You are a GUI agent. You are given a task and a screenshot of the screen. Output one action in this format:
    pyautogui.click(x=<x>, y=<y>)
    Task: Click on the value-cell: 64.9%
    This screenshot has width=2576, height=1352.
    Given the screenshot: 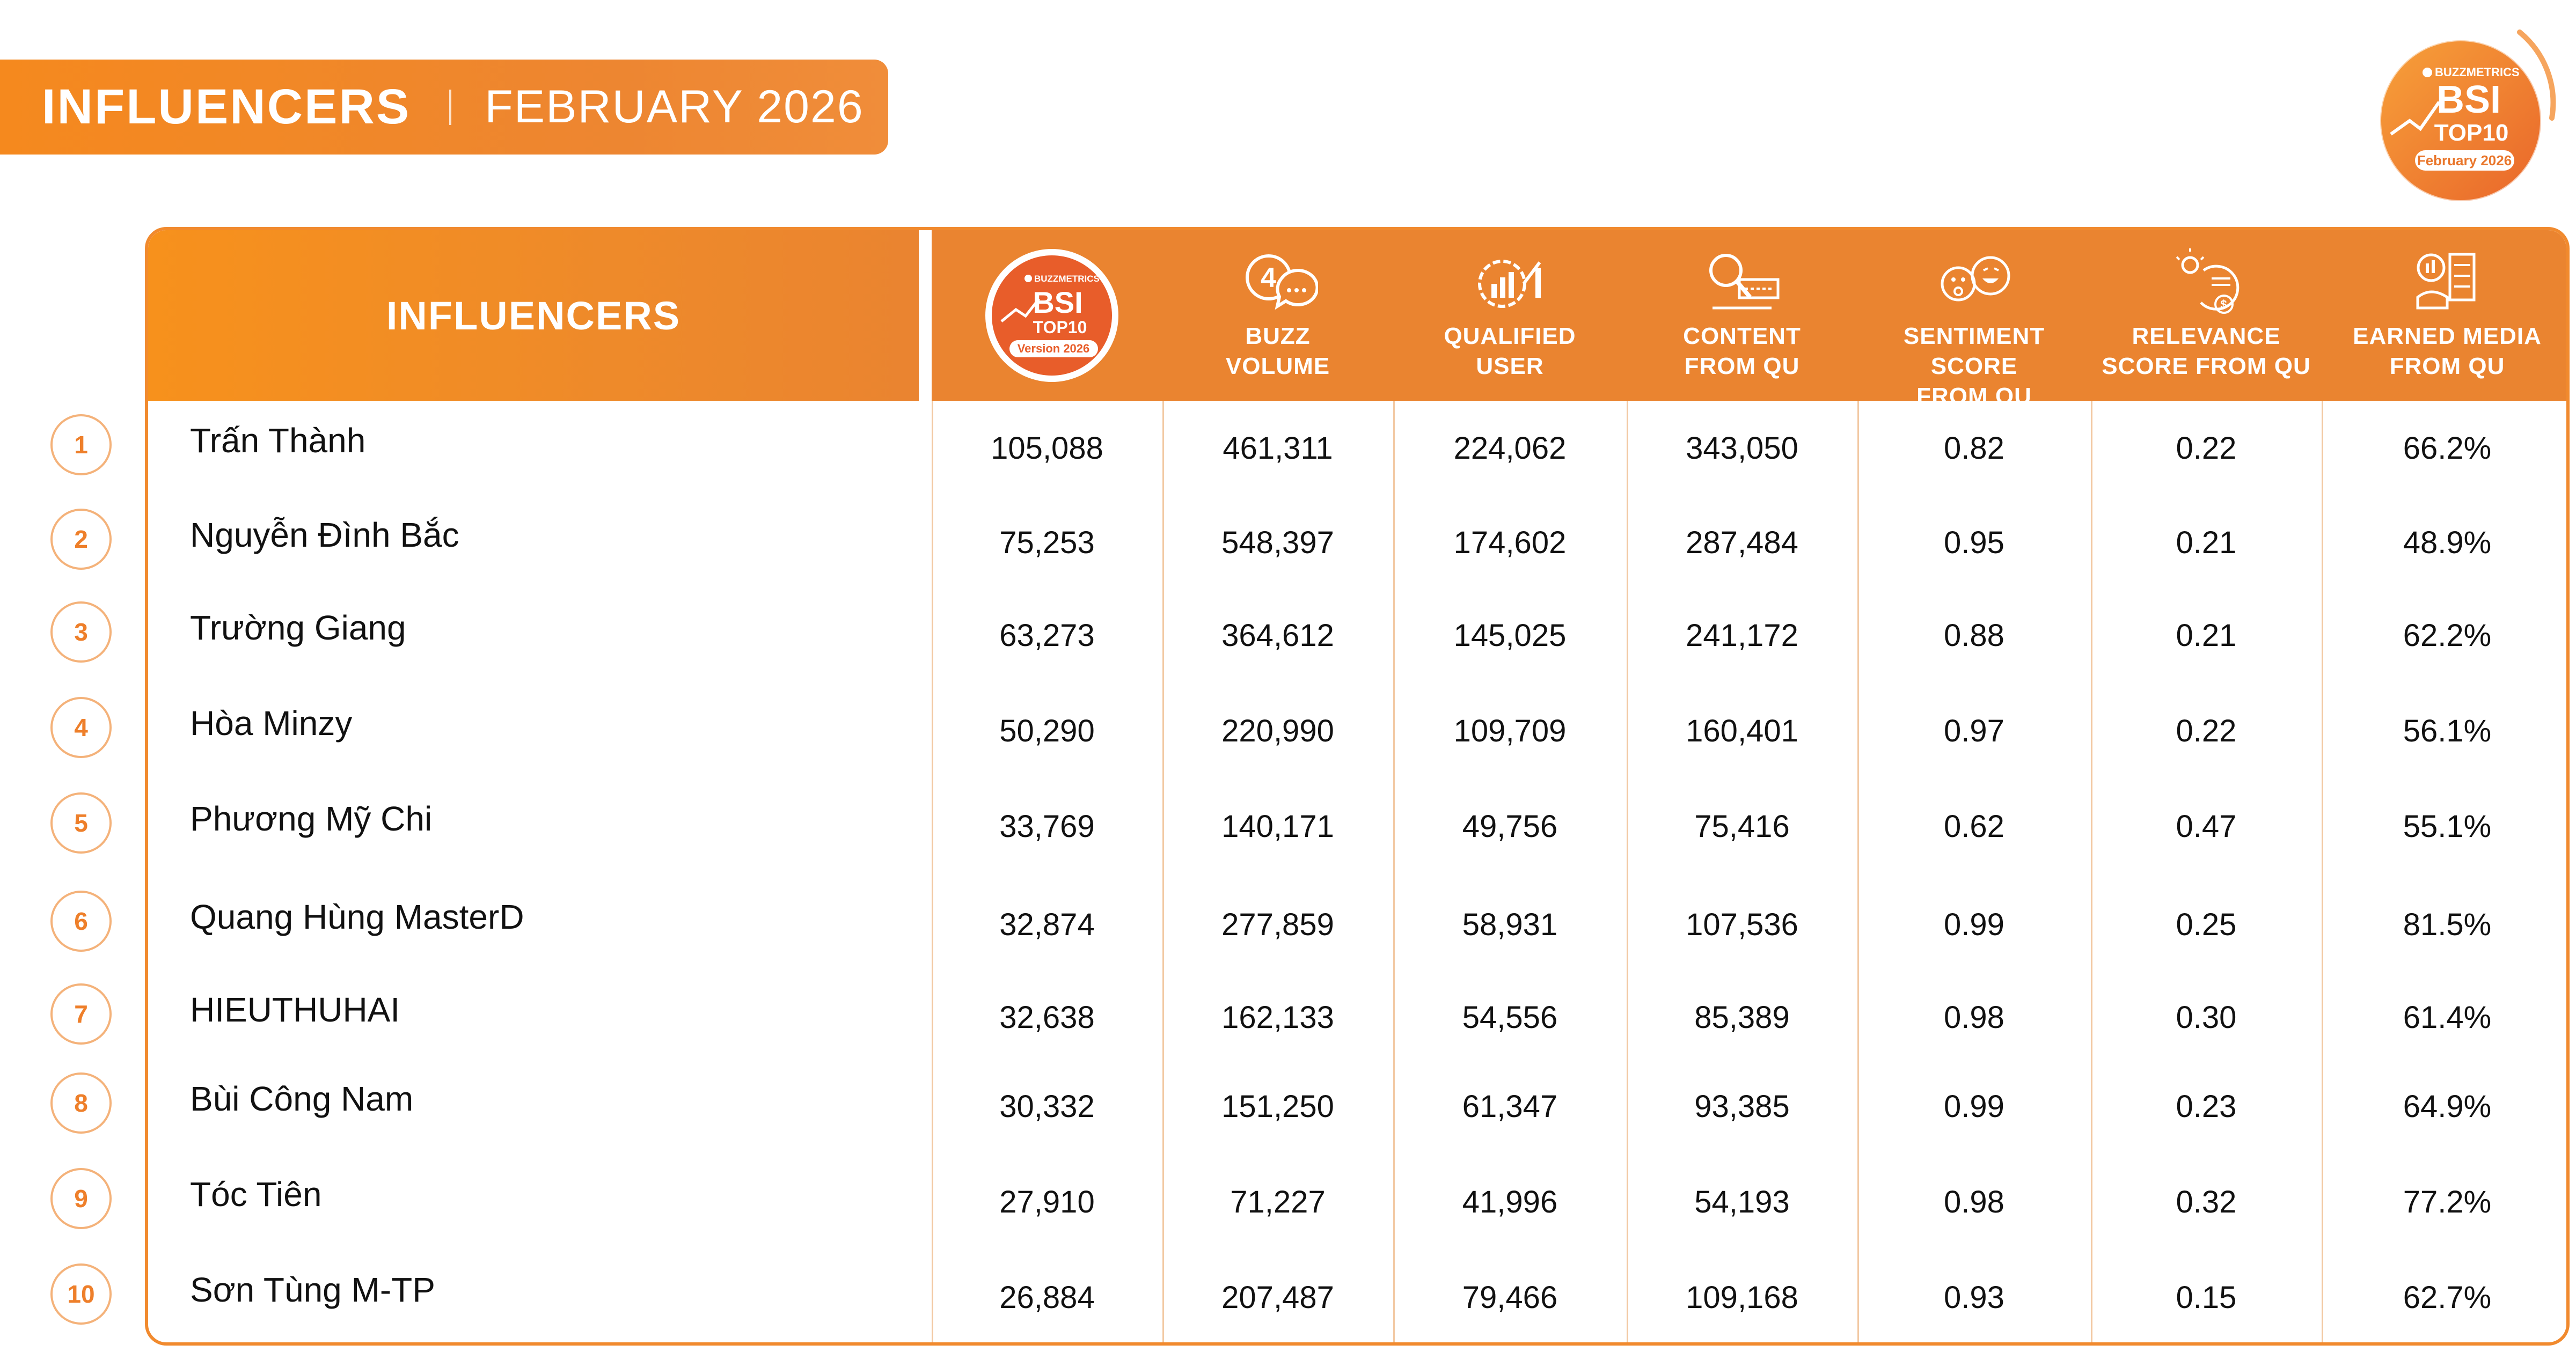 What is the action you would take?
    pyautogui.click(x=2447, y=1106)
    